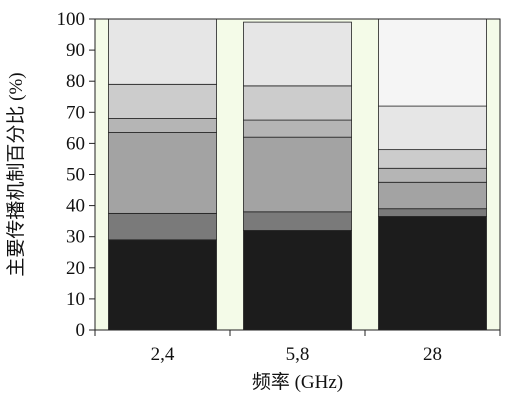 This screenshot has height=404, width=513. I want to click on y-tick-label: 10, so click(75, 299).